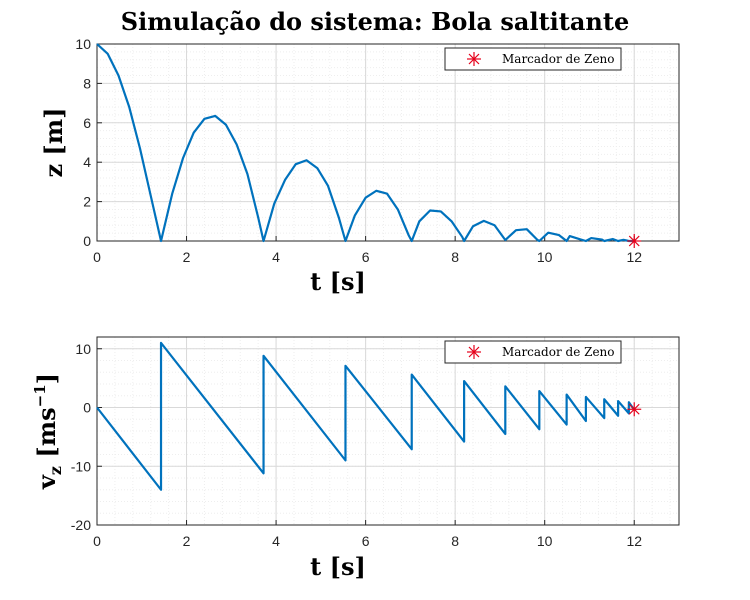  I want to click on y-tick-label: -10, so click(81, 466).